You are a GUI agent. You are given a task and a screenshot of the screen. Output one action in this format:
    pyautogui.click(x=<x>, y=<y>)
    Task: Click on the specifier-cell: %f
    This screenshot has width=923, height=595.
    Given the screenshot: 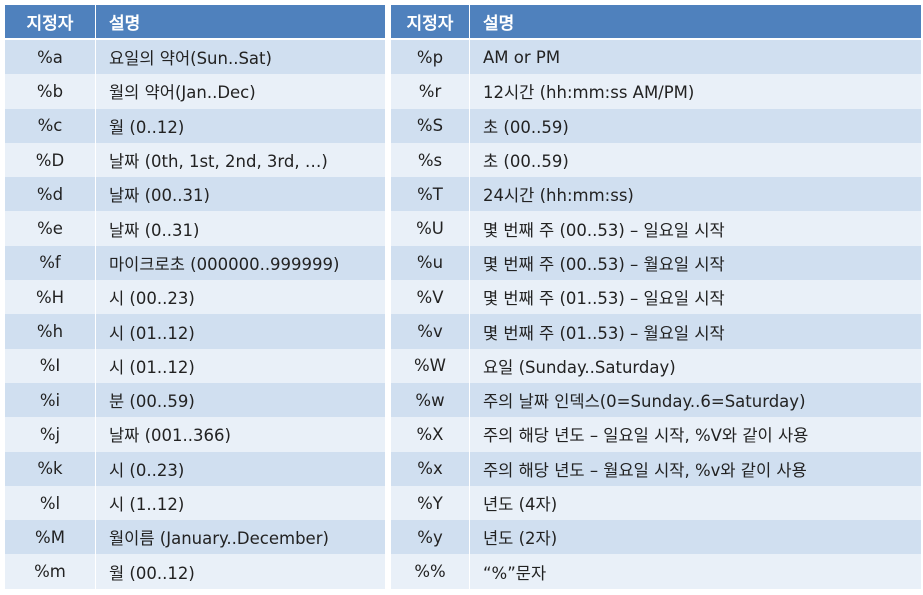 What is the action you would take?
    pyautogui.click(x=50, y=263)
    